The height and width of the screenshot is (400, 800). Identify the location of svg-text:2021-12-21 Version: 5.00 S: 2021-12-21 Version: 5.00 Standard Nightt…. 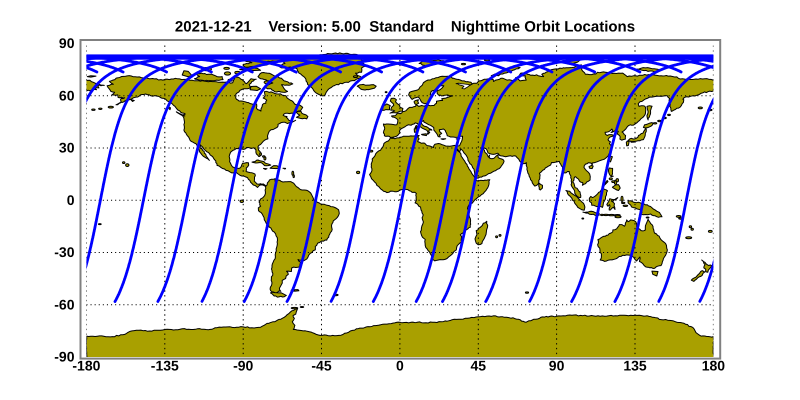
(405, 27).